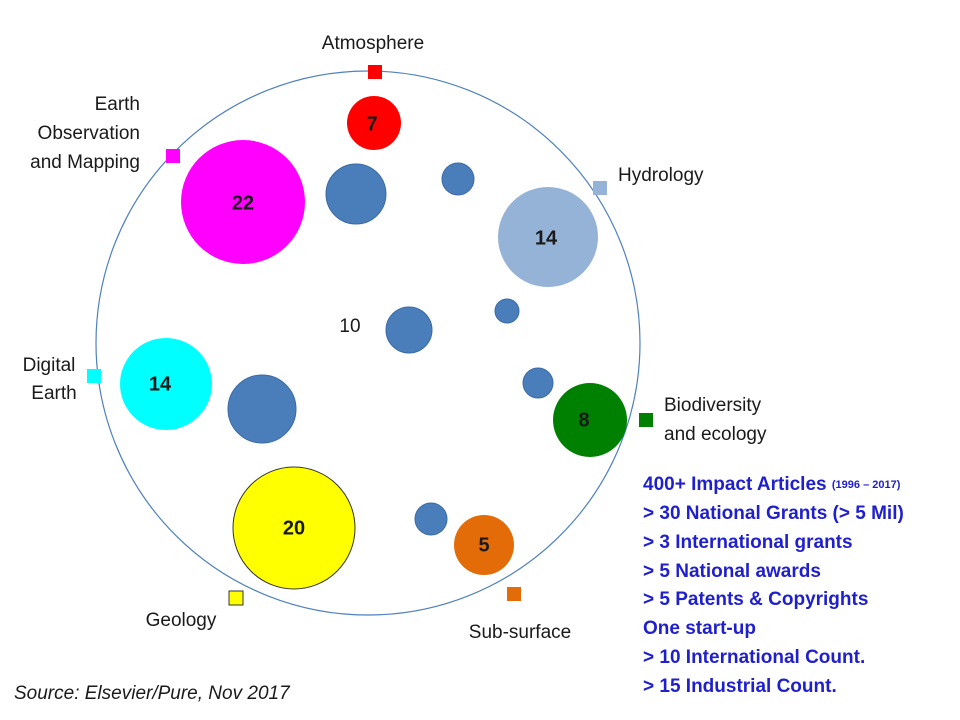  Describe the element at coordinates (735, 484) in the screenshot. I see `stat-headline: 400+ Impact Articles` at that location.